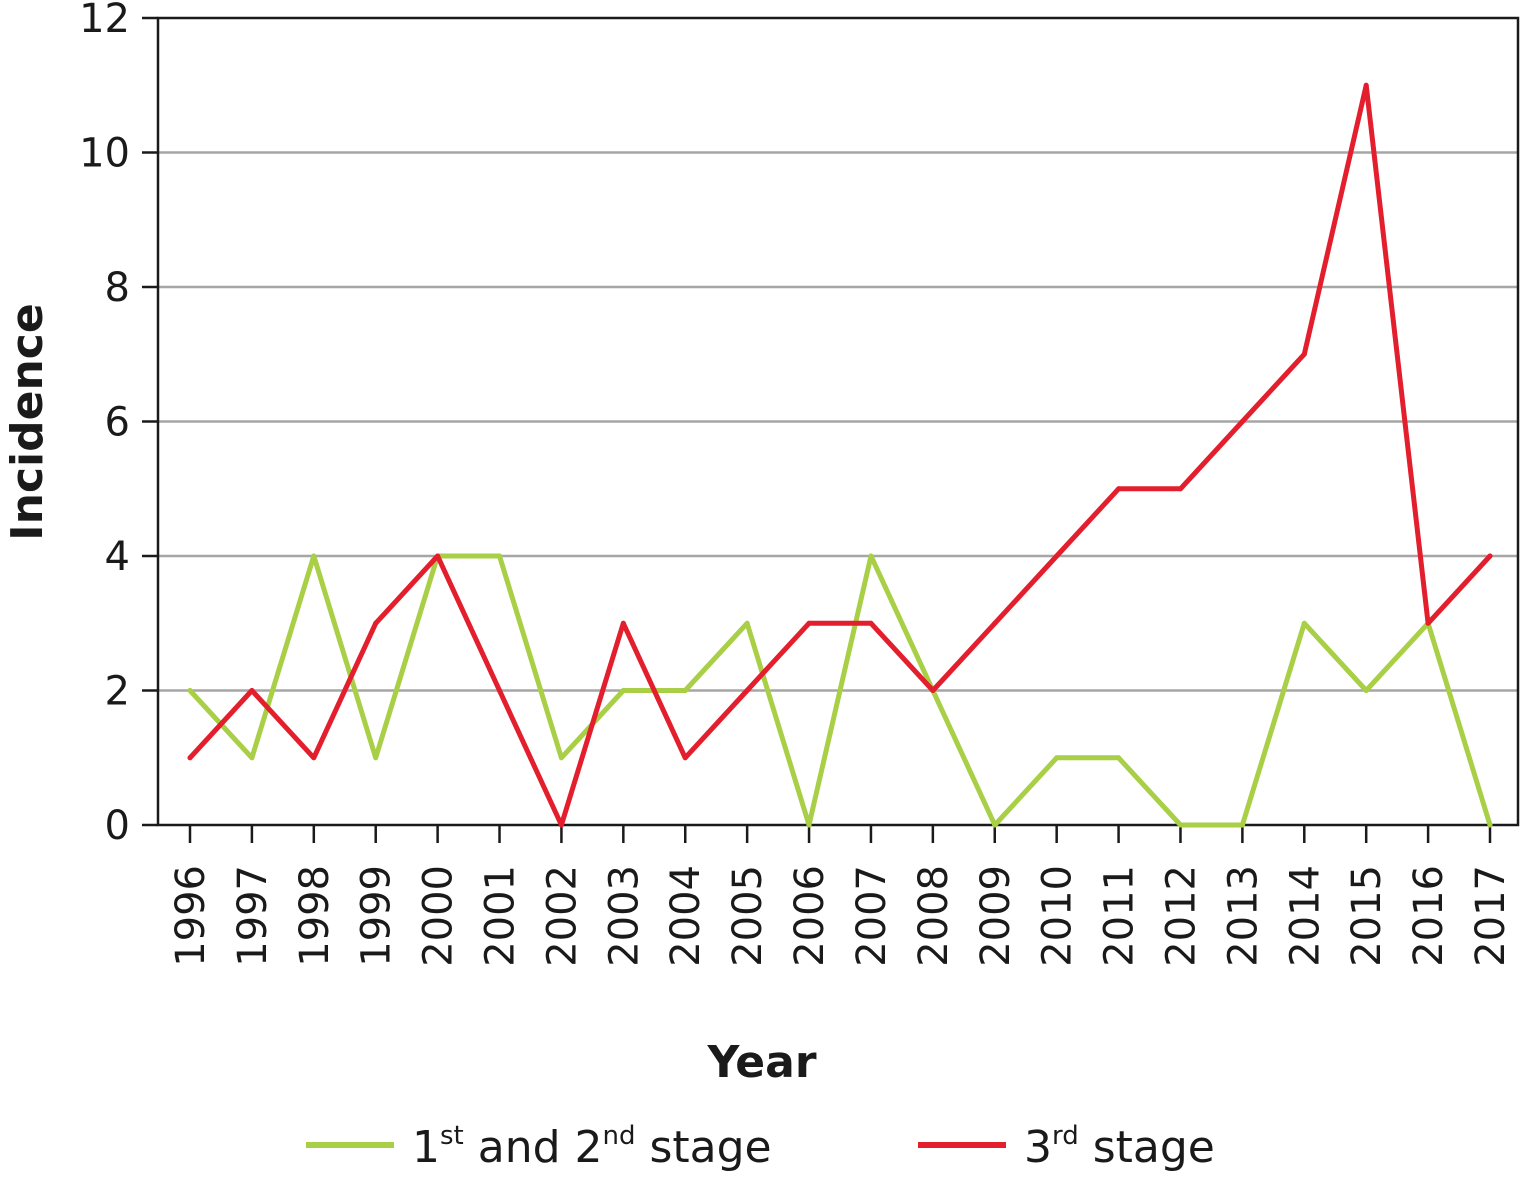  I want to click on legend-item-2: 3rd stage, so click(1066, 1147).